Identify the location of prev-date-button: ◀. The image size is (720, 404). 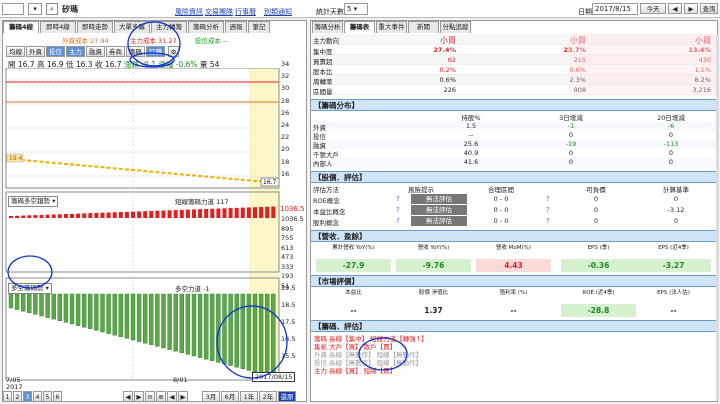
(675, 8).